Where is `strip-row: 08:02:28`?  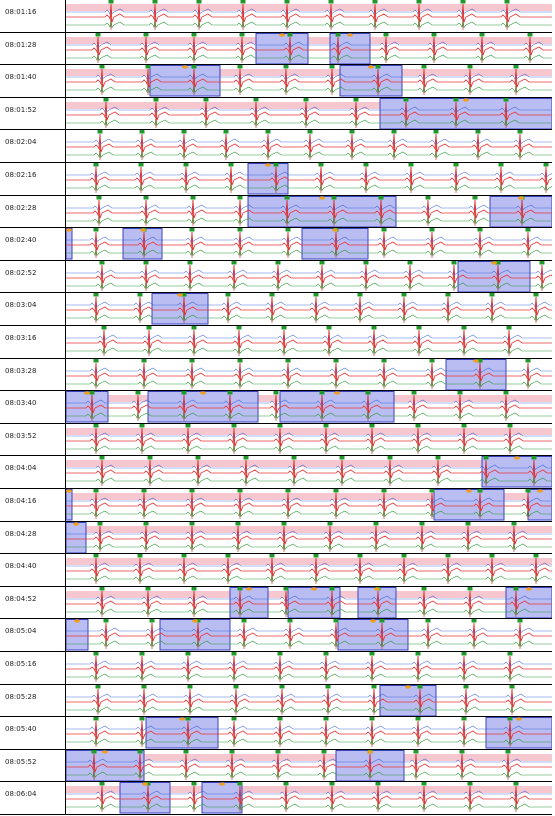
strip-row: 08:02:28 is located at coordinates (277, 212).